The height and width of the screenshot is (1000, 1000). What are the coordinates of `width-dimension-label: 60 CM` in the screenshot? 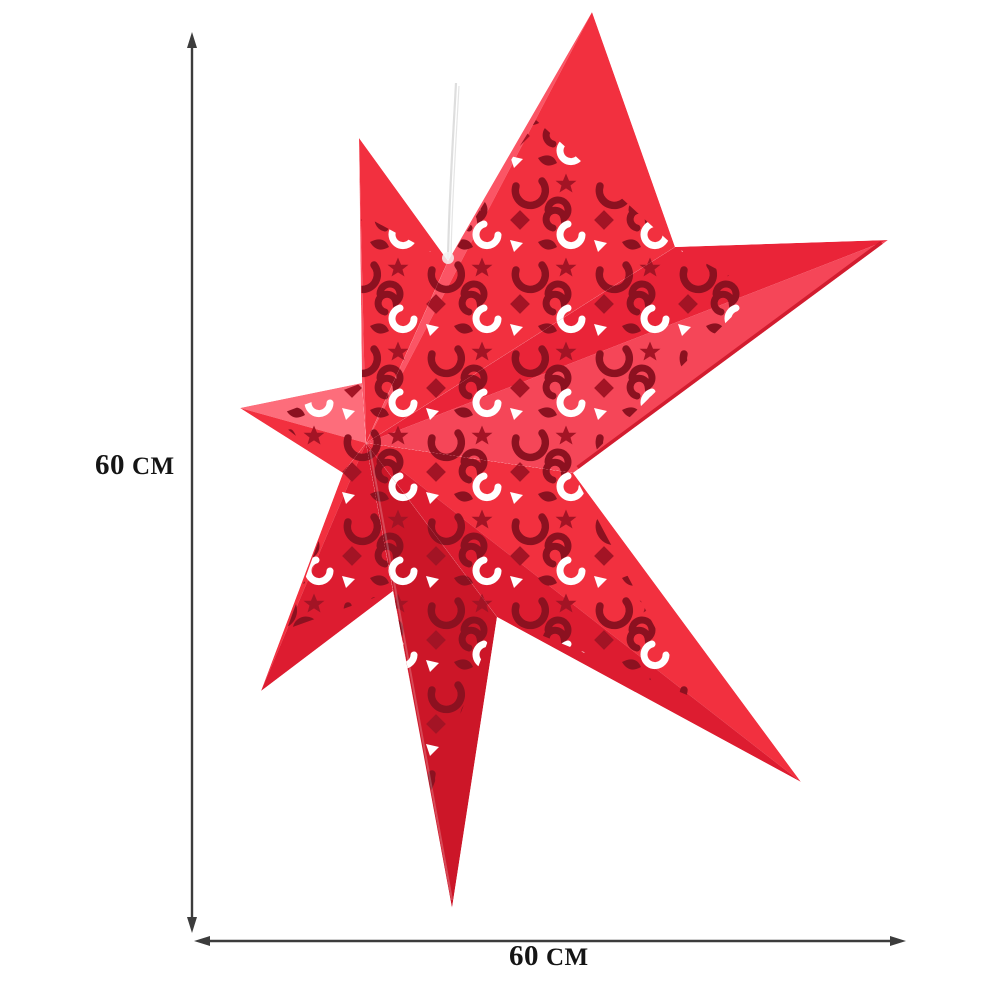 It's located at (549, 956).